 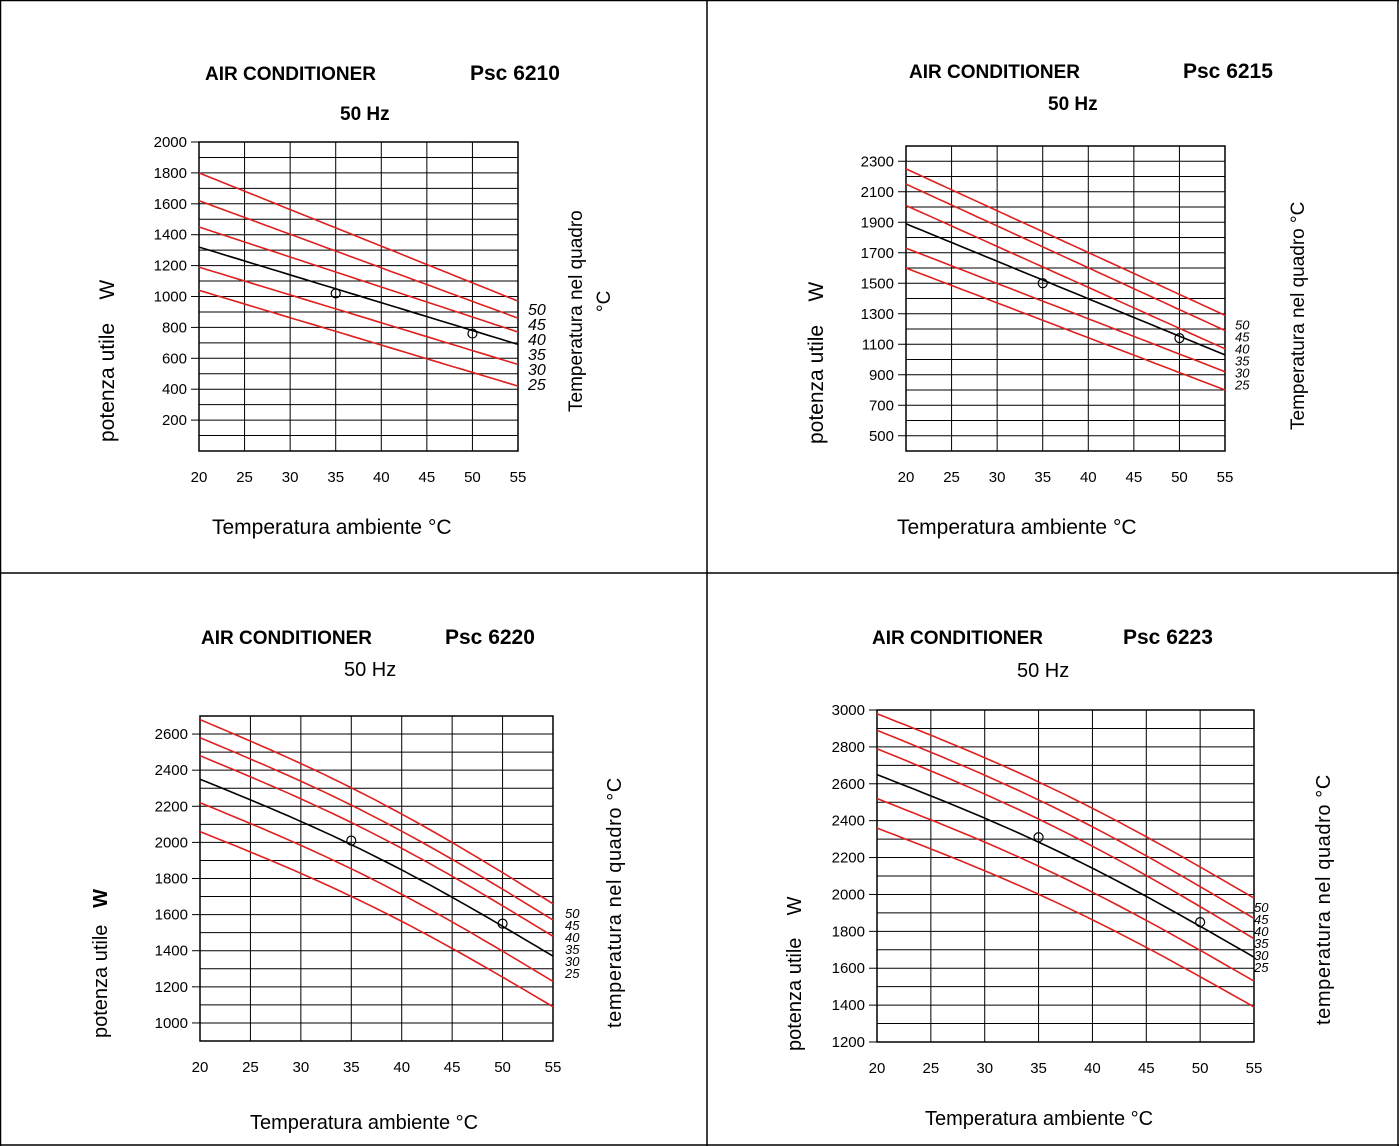 What do you see at coordinates (490, 637) in the screenshot?
I see `chart-model: Psc 6220` at bounding box center [490, 637].